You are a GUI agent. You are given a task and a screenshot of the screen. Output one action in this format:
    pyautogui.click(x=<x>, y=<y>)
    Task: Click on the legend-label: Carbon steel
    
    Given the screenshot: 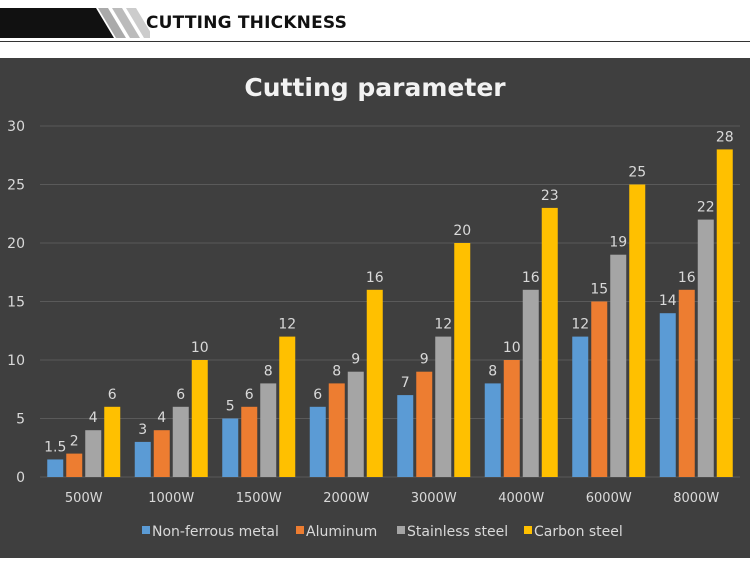 What is the action you would take?
    pyautogui.click(x=578, y=532)
    